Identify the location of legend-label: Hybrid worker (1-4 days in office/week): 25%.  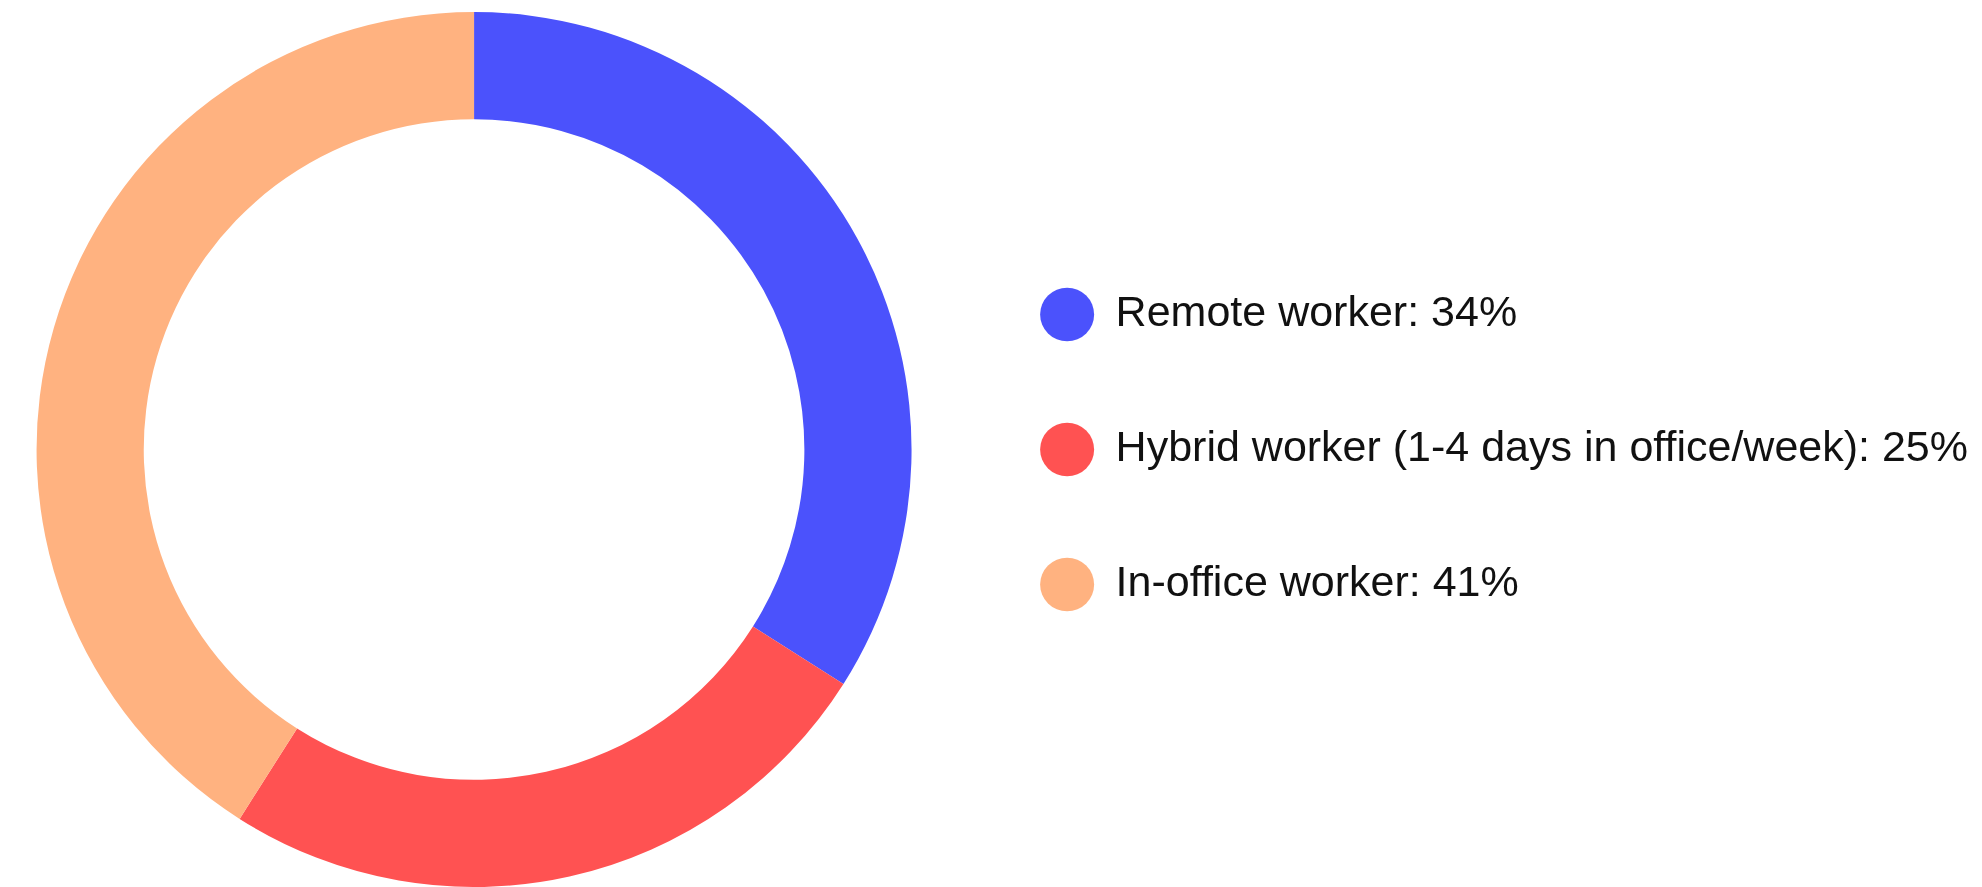
(1542, 446).